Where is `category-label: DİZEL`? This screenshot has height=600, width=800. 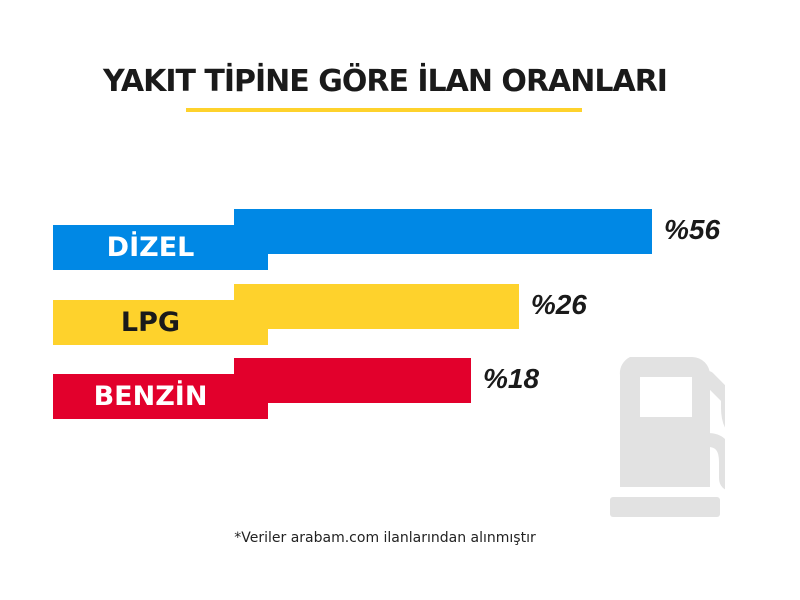
category-label: DİZEL is located at coordinates (160, 247).